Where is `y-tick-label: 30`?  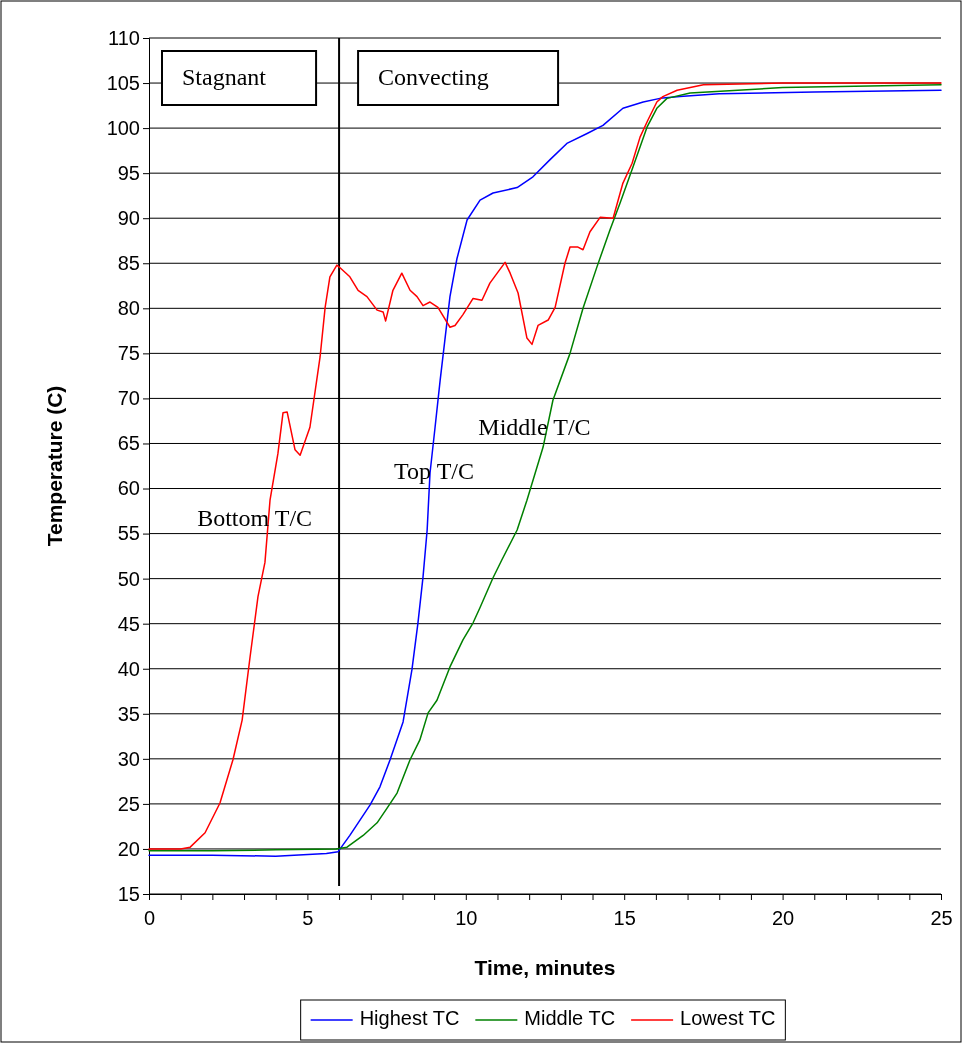
y-tick-label: 30 is located at coordinates (128, 758).